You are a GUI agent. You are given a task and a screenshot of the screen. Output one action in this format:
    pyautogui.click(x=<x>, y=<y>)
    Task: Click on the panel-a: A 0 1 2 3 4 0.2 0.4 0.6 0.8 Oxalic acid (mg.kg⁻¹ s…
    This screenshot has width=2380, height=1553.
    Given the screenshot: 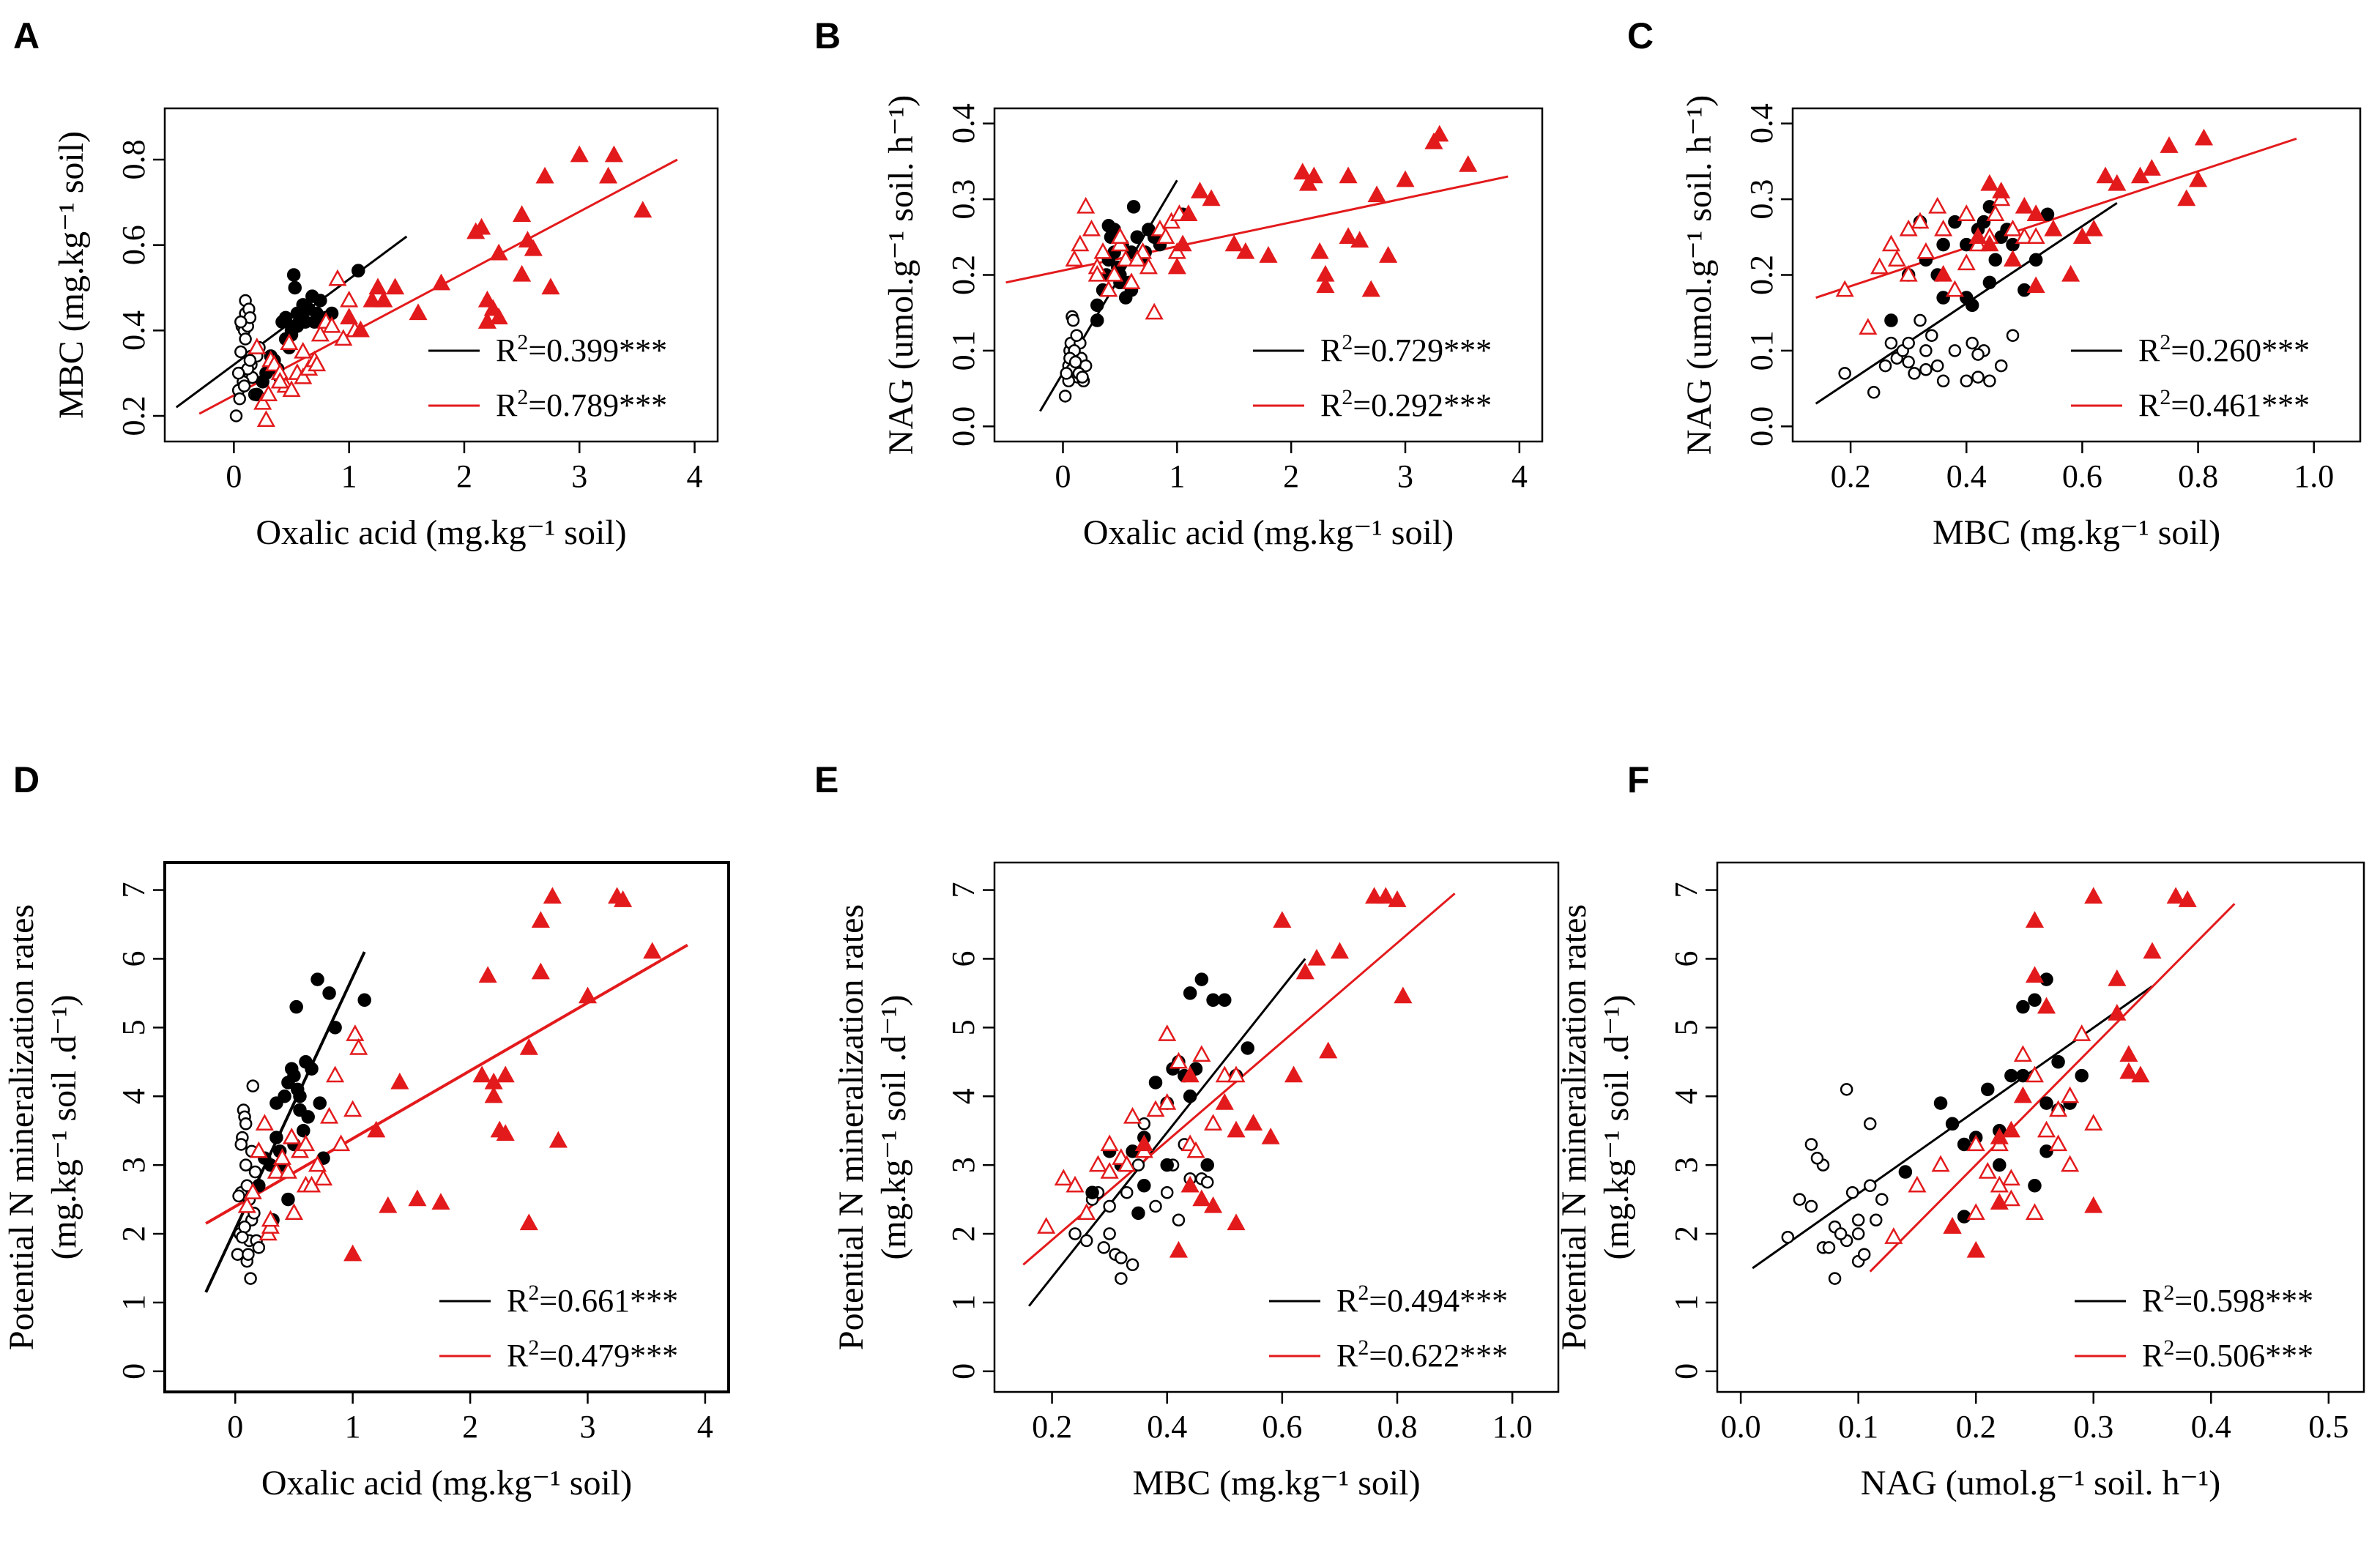 What is the action you would take?
    pyautogui.click(x=366, y=283)
    